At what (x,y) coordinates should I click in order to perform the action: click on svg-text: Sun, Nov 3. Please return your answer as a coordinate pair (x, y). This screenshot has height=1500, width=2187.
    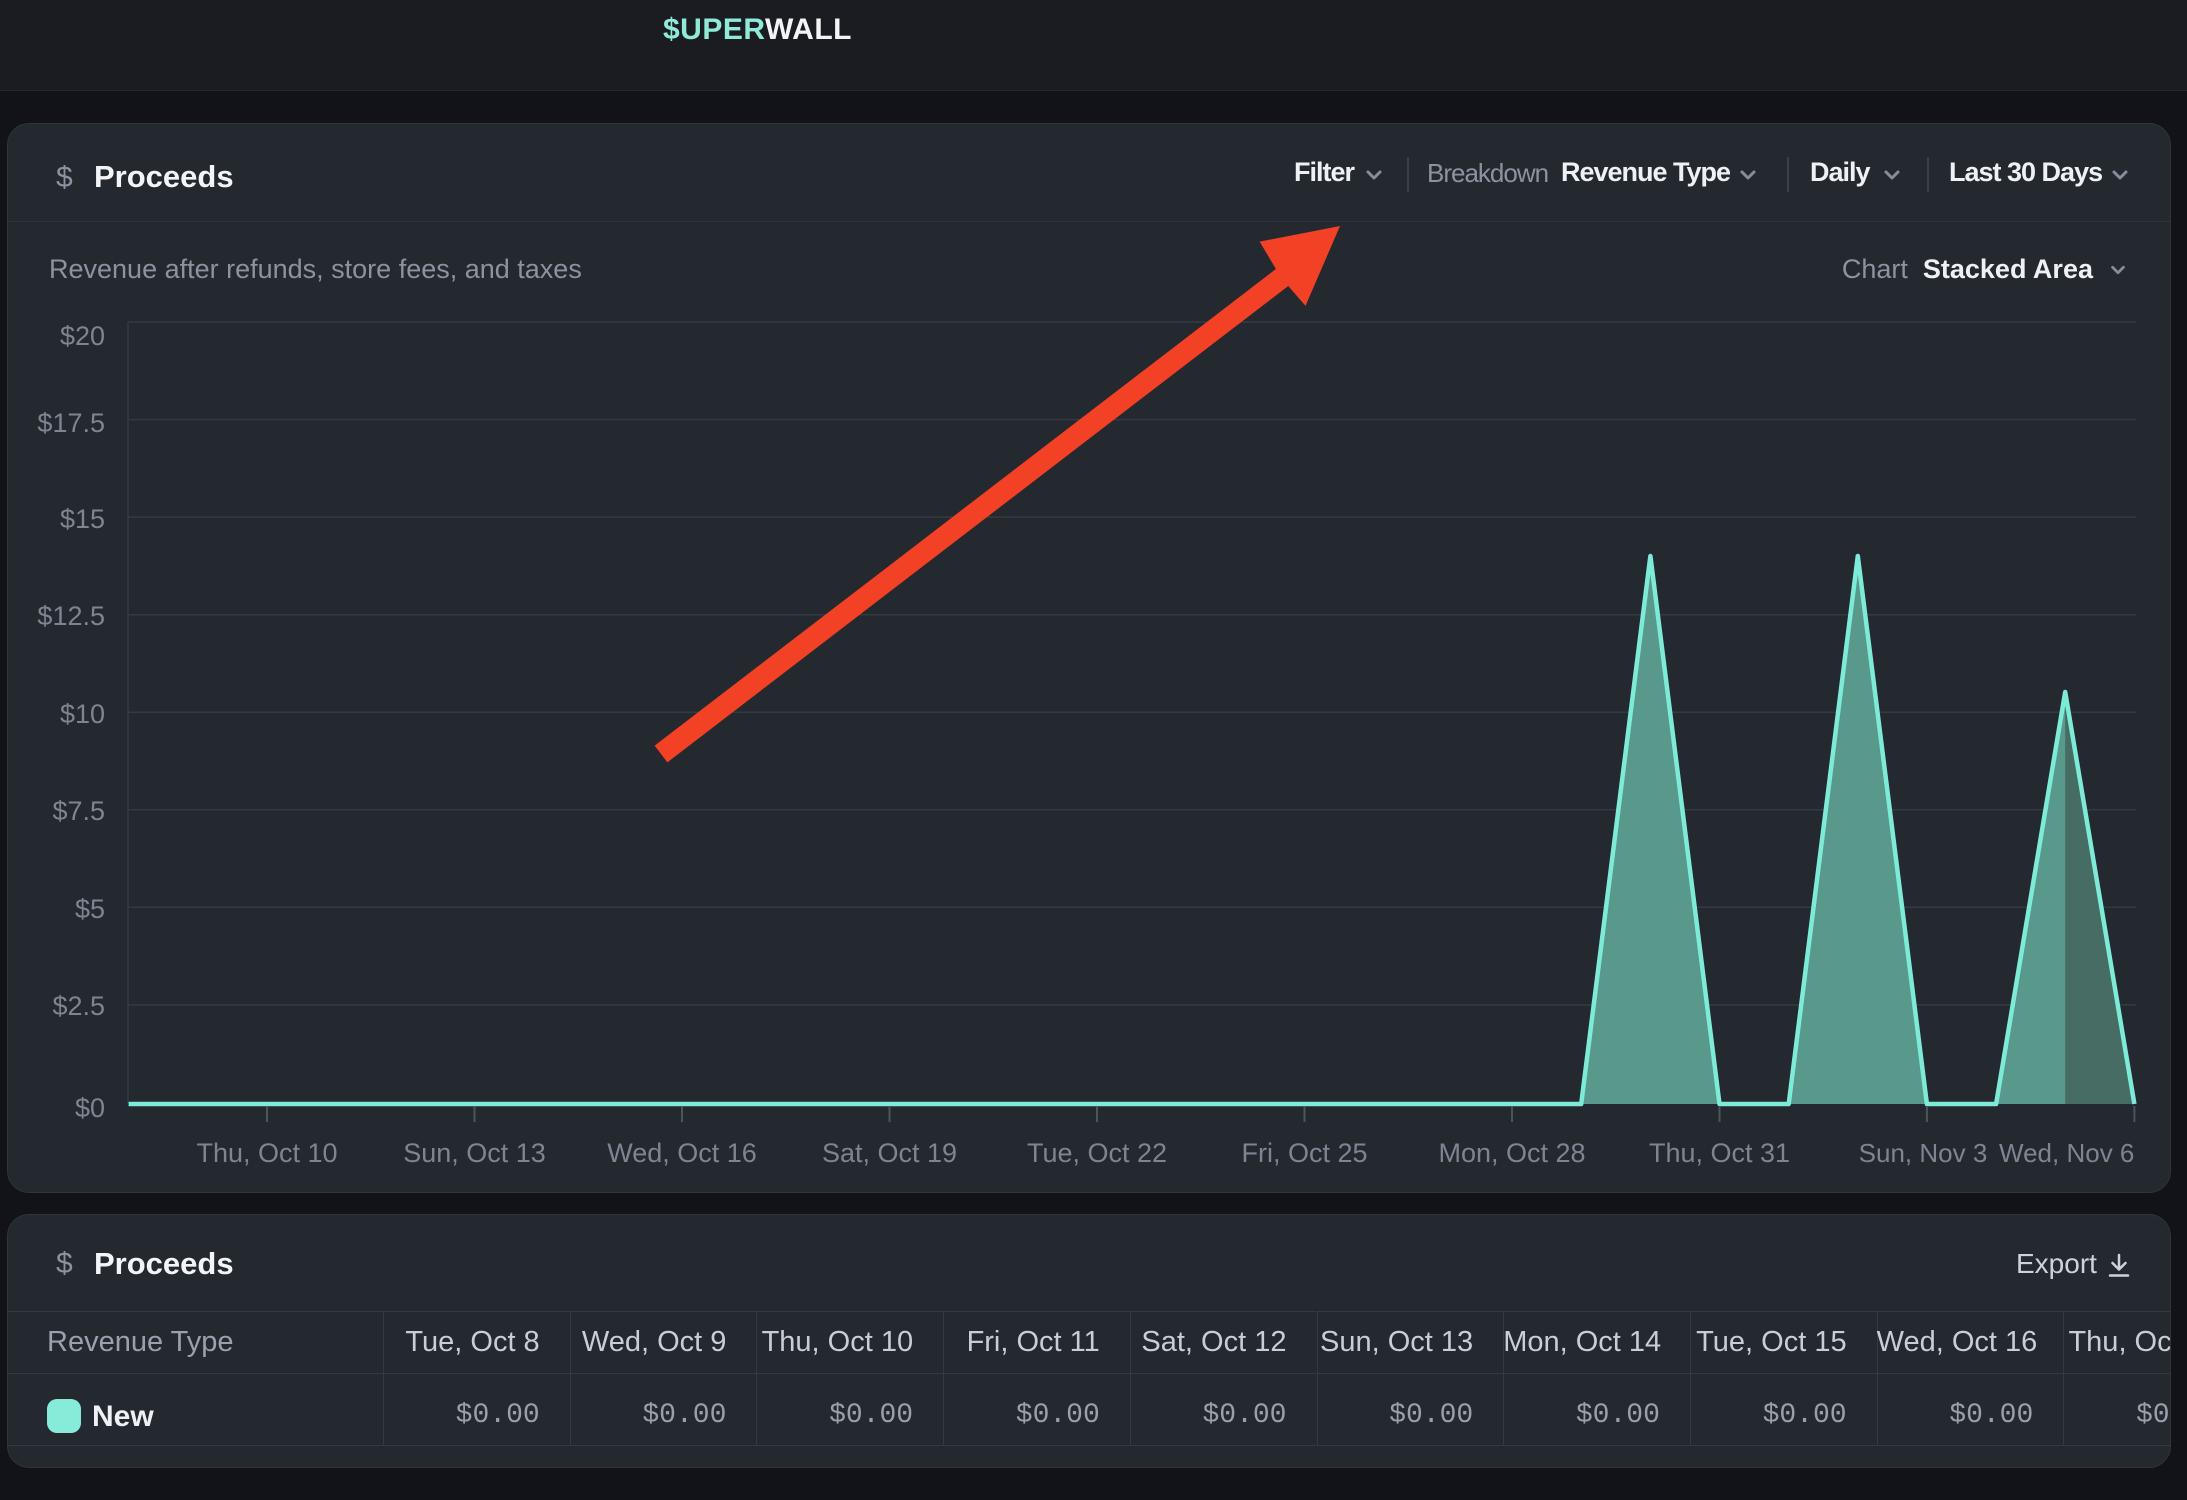
    Looking at the image, I should click on (1923, 1153).